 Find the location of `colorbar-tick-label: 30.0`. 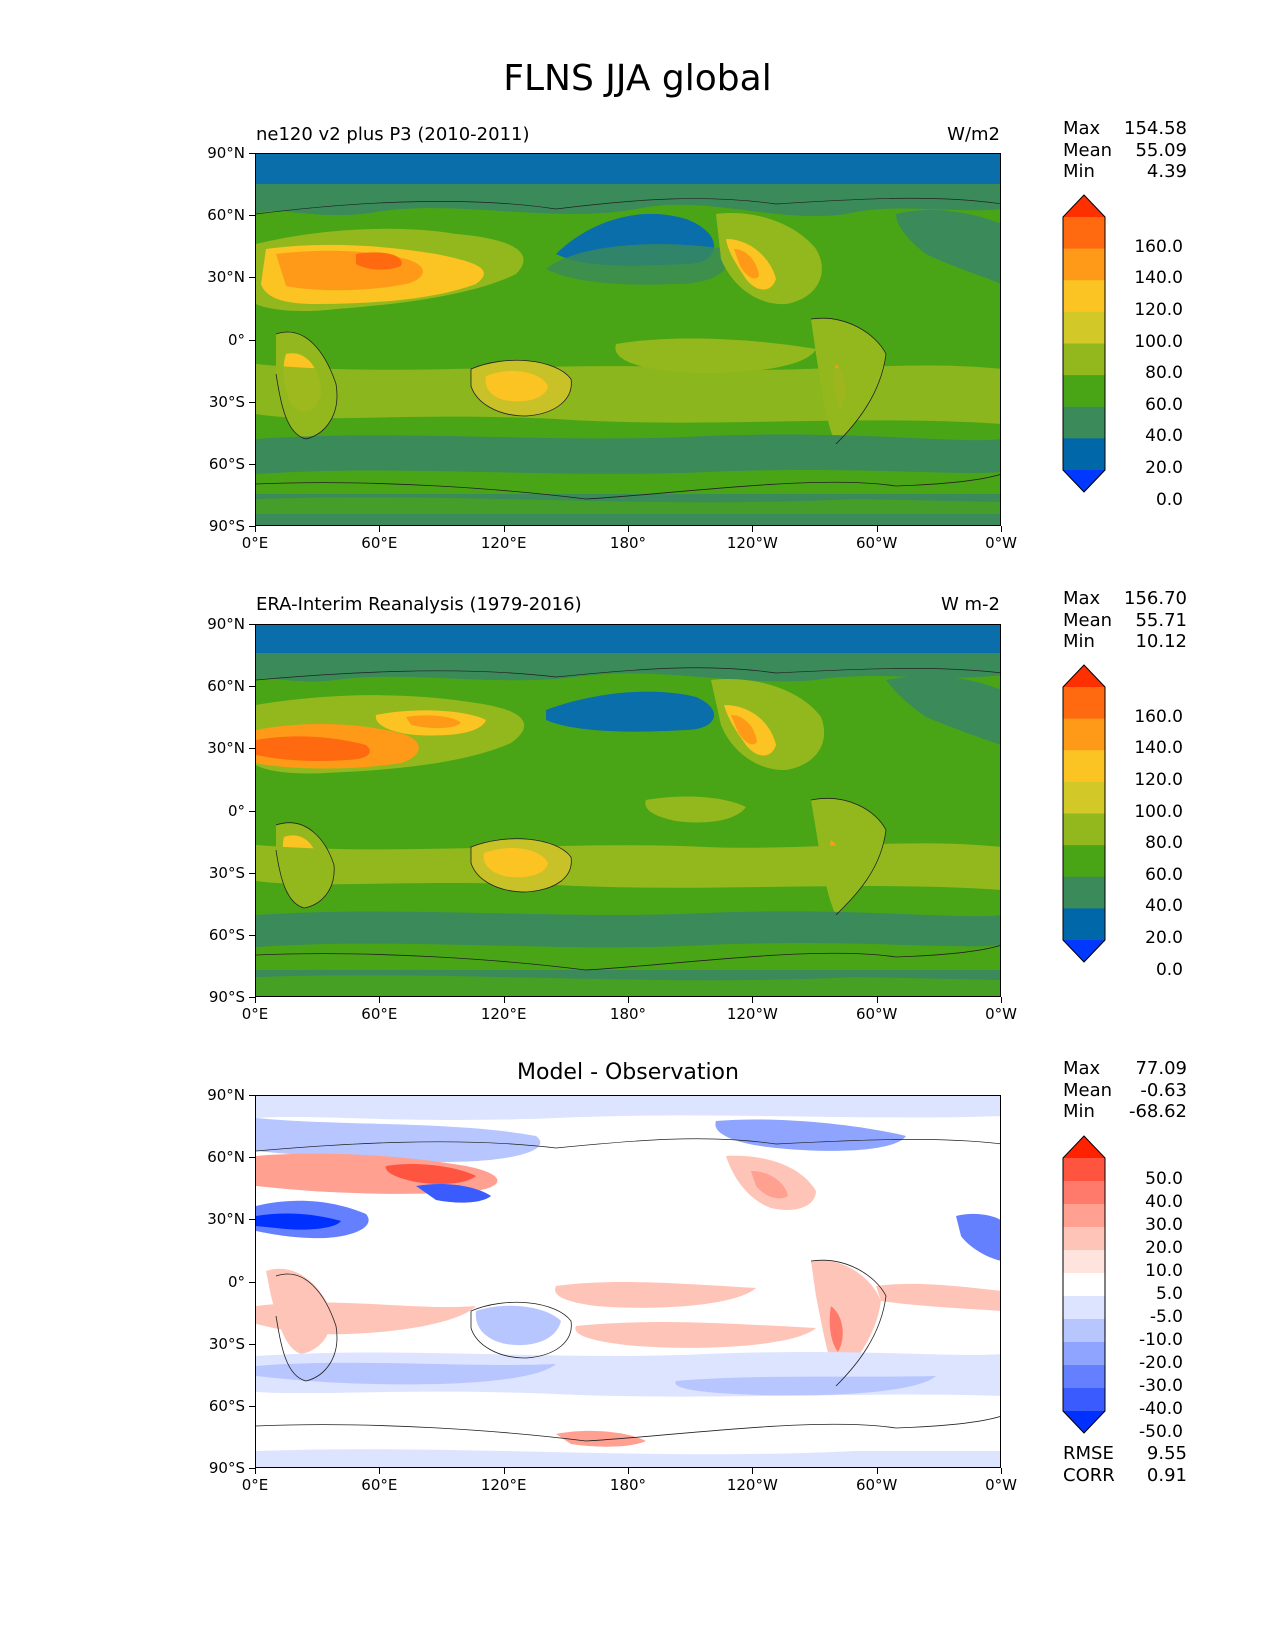

colorbar-tick-label: 30.0 is located at coordinates (1164, 1225).